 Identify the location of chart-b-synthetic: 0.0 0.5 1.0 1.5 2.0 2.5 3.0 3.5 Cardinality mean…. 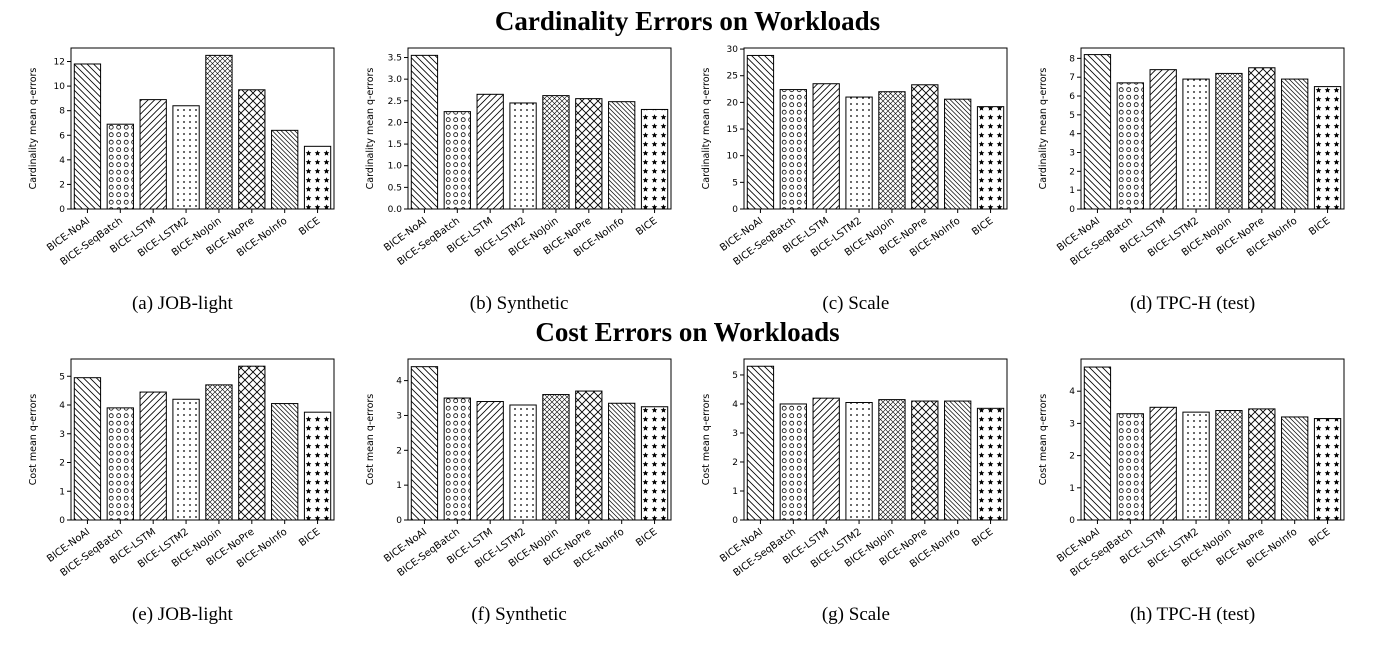
(519, 178).